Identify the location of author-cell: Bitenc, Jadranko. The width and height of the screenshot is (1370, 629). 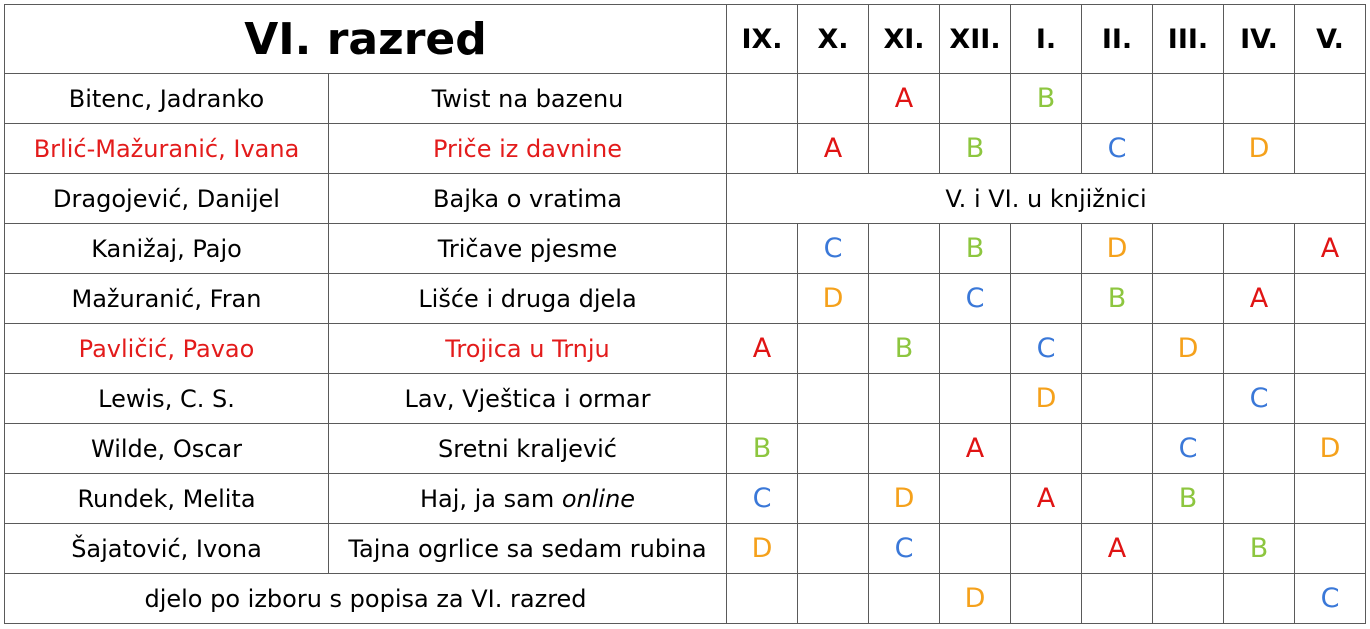
(166, 98).